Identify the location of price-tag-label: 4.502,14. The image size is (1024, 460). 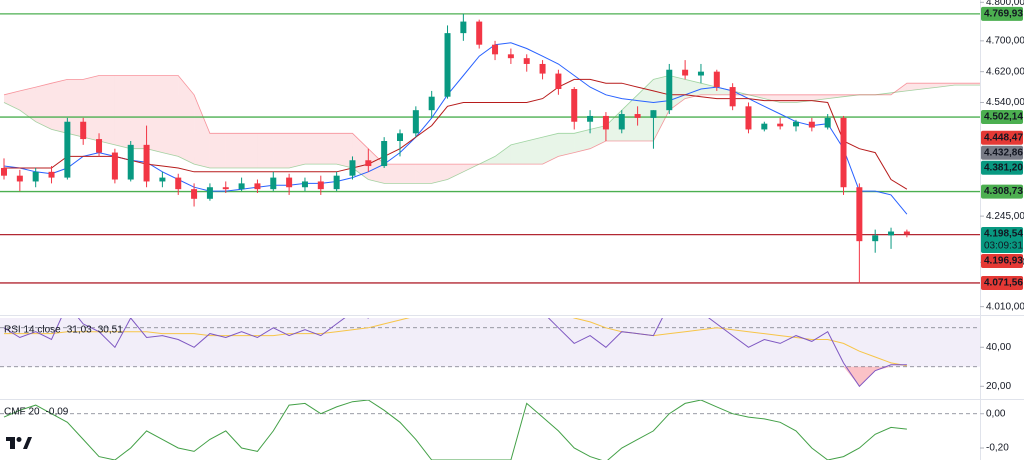
(1003, 117).